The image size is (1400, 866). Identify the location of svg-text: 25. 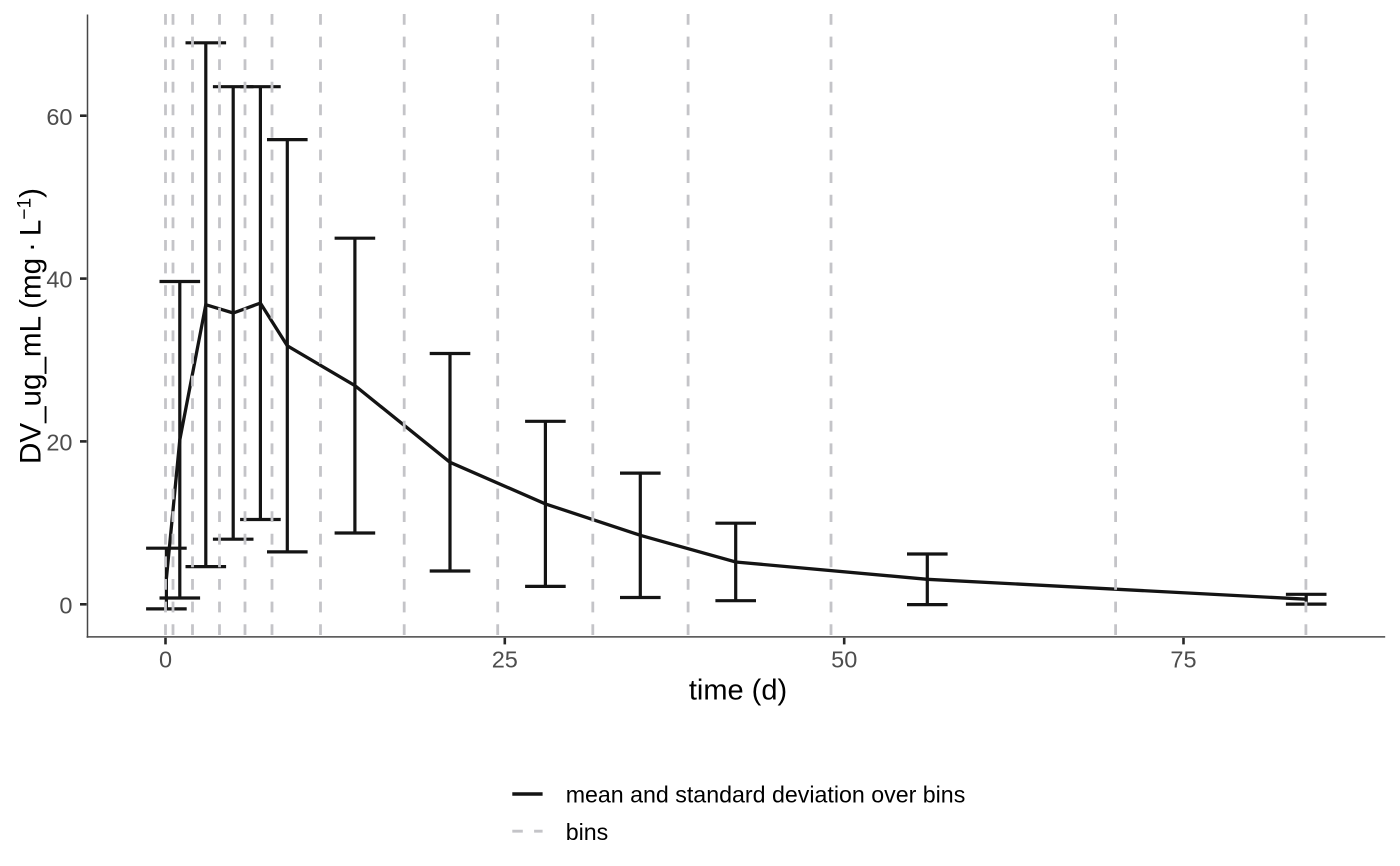
(505, 660).